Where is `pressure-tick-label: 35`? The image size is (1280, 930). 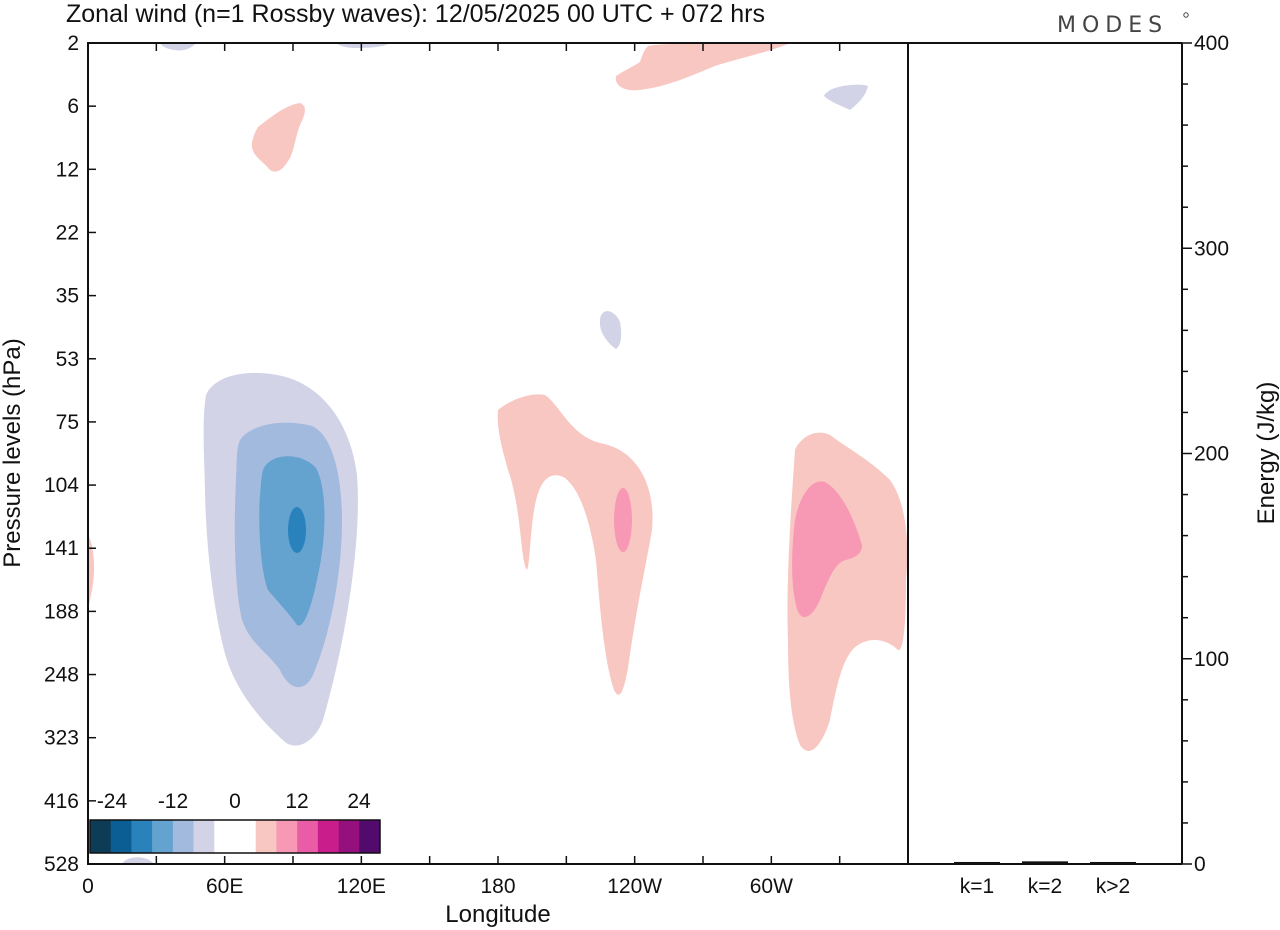 pressure-tick-label: 35 is located at coordinates (67, 296).